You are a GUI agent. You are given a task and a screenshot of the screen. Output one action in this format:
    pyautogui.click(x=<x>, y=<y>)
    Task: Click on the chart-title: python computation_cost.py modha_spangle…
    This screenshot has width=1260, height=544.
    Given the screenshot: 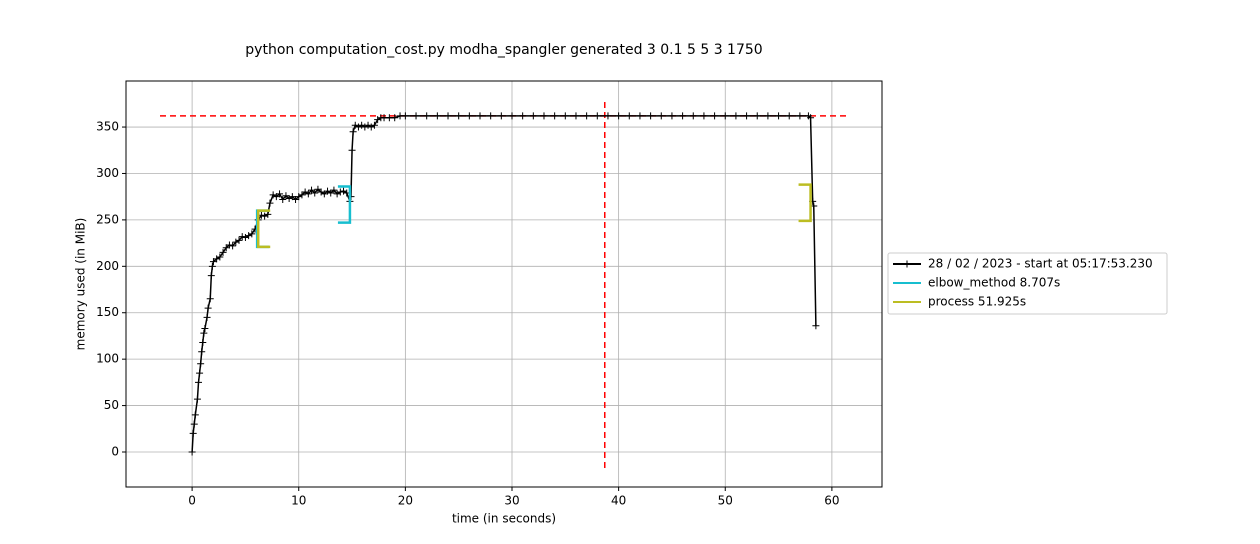 What is the action you would take?
    pyautogui.click(x=503, y=50)
    